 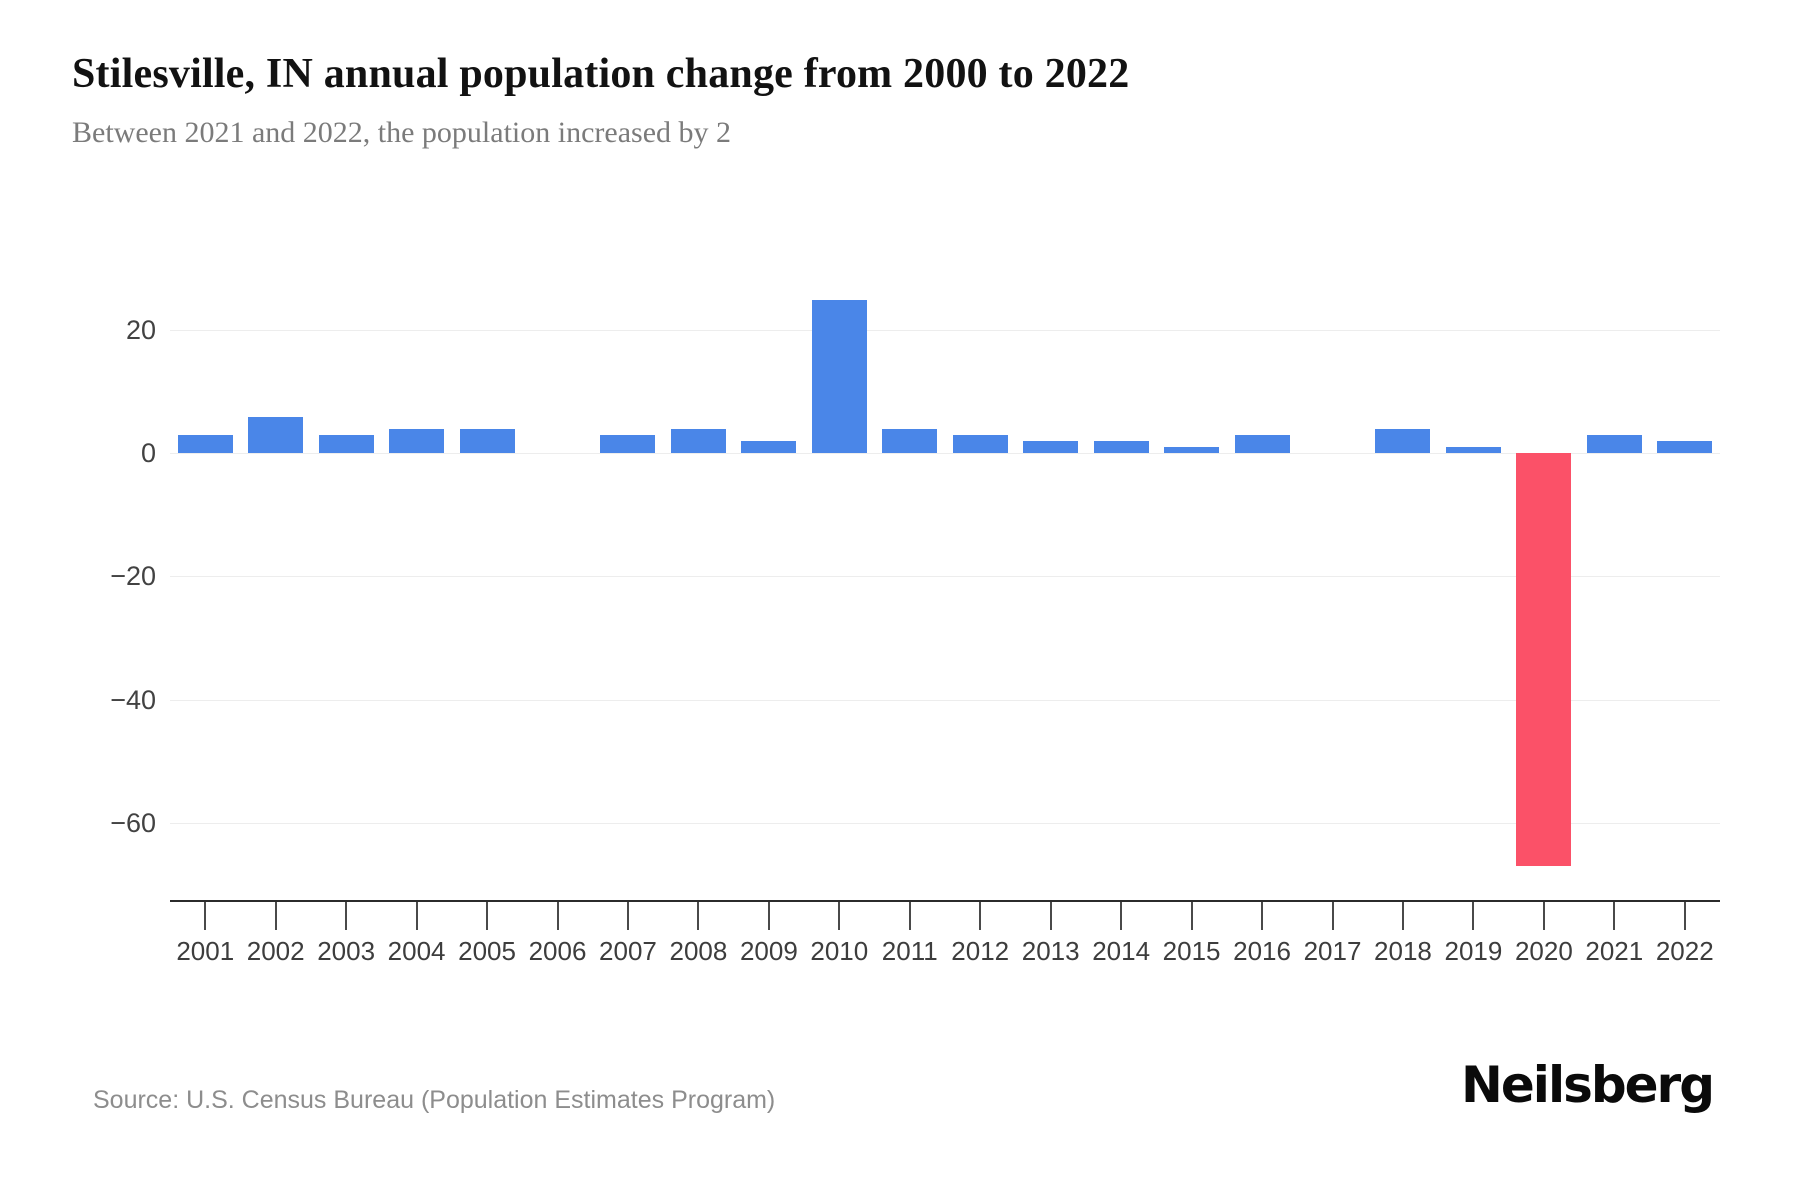 What do you see at coordinates (1050, 951) in the screenshot?
I see `x-label-2013: 2013` at bounding box center [1050, 951].